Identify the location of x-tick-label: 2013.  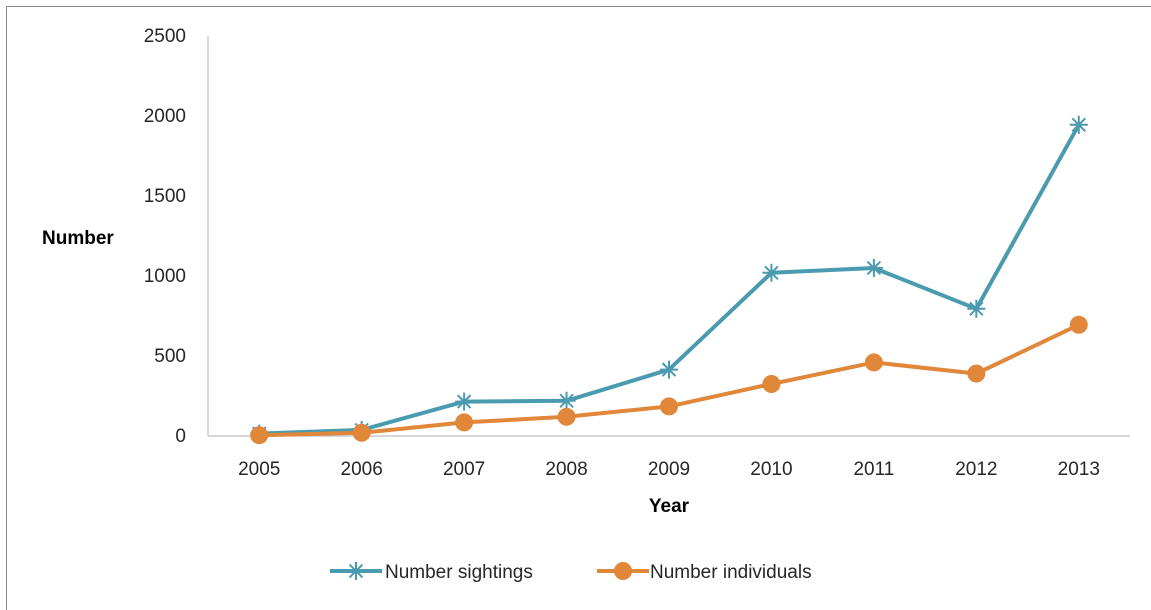
(1079, 469).